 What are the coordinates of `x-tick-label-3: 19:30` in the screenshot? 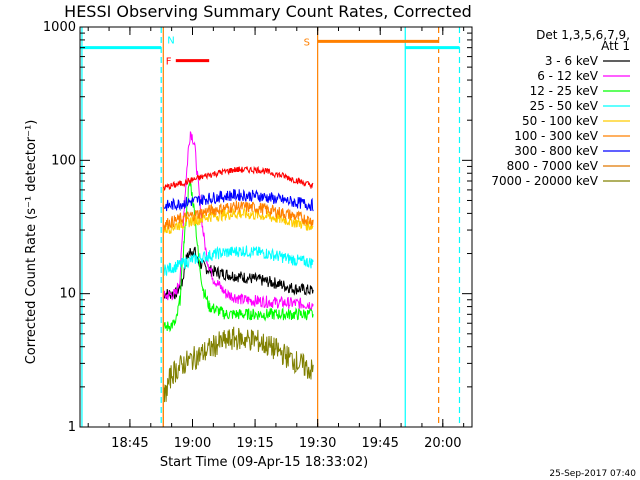 It's located at (317, 443).